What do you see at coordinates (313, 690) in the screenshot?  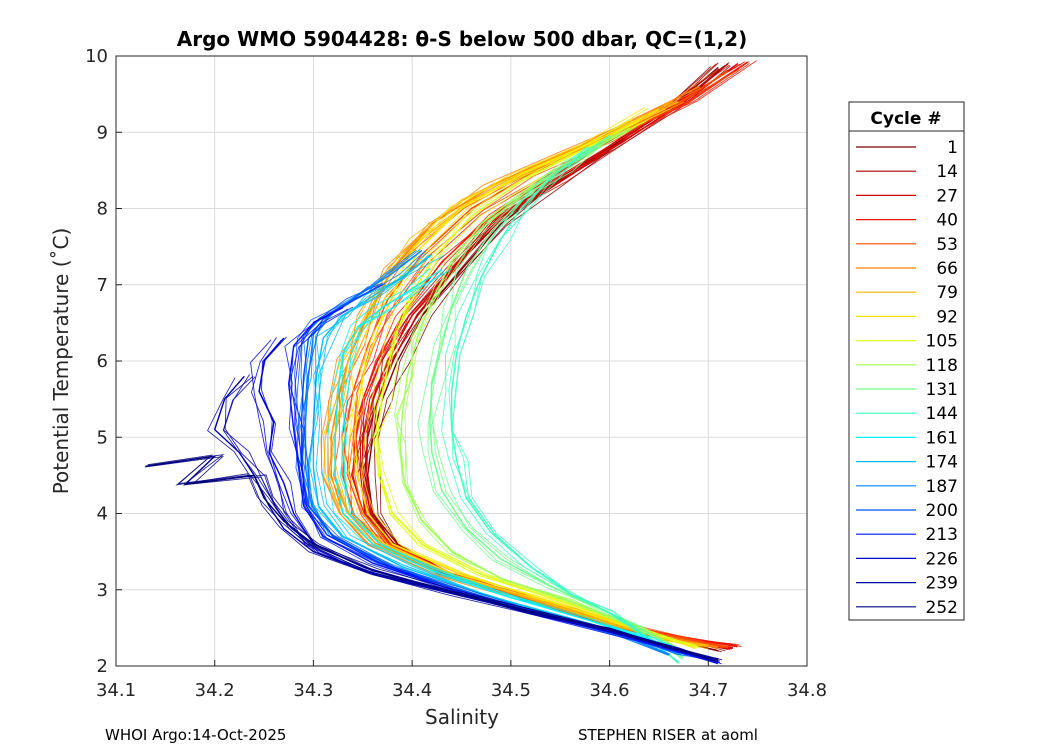 I see `x-tick-label: 34.3` at bounding box center [313, 690].